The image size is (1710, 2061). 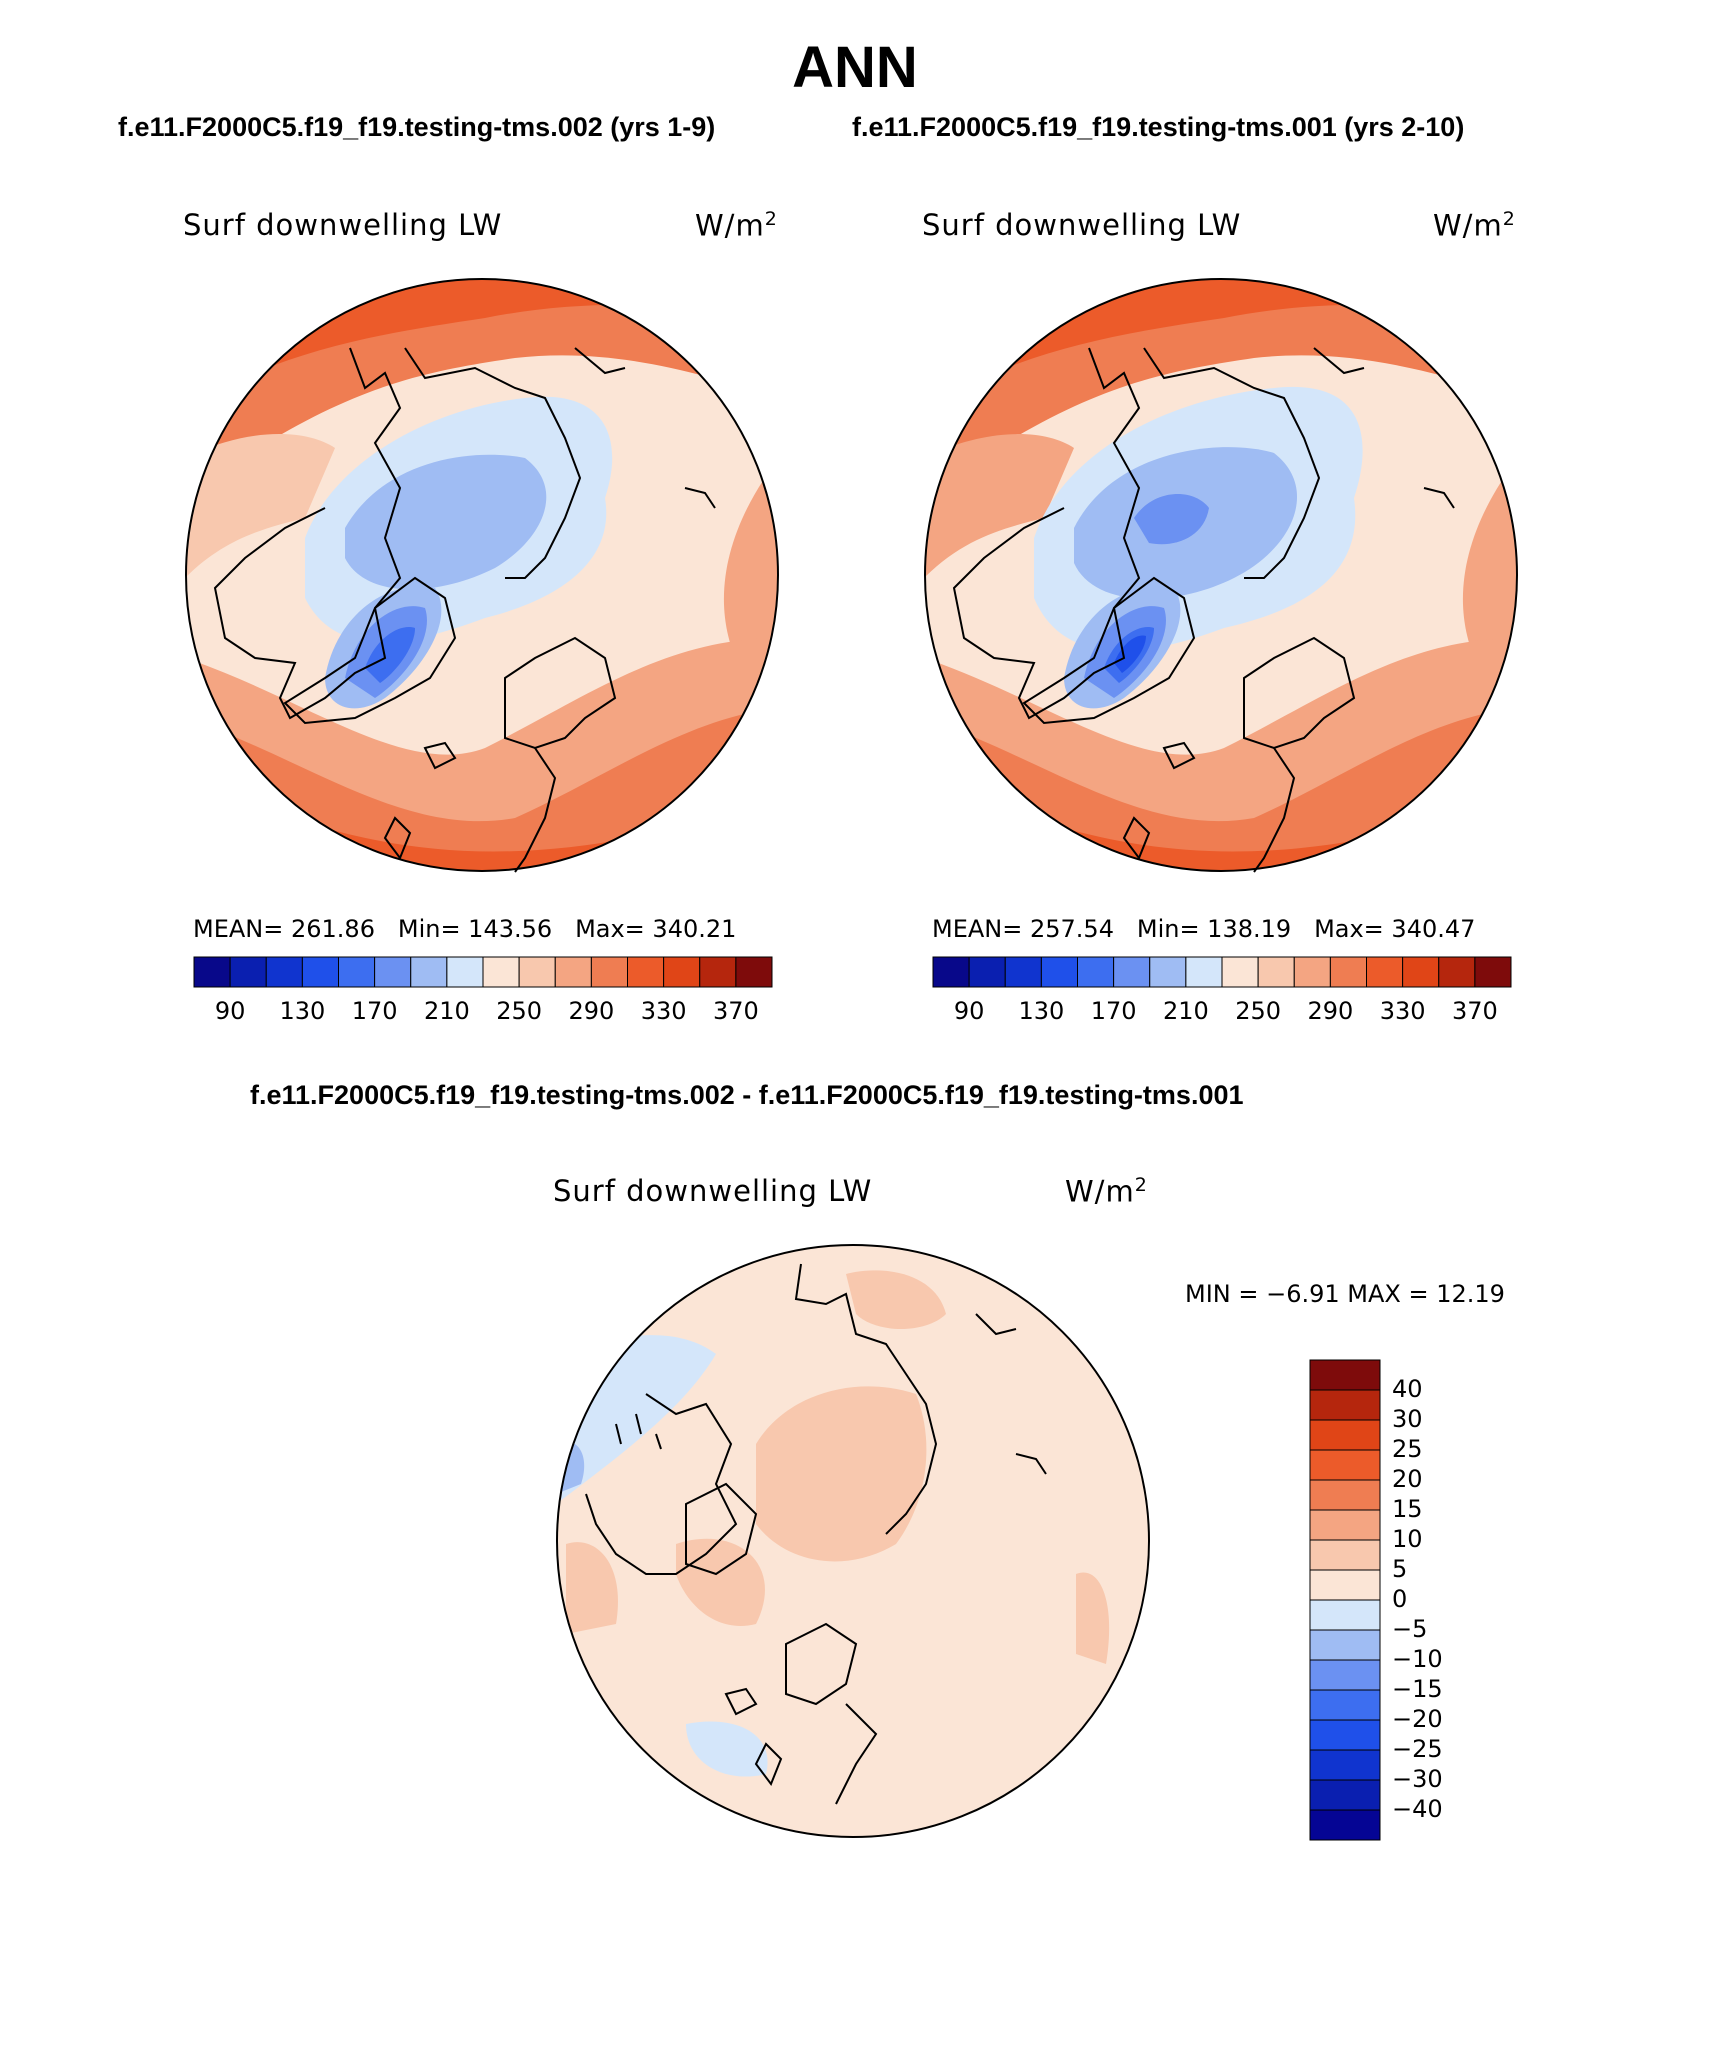 I want to click on diff-min-max: MIN = −6.91 MAX = 12.19, so click(x=1345, y=1294).